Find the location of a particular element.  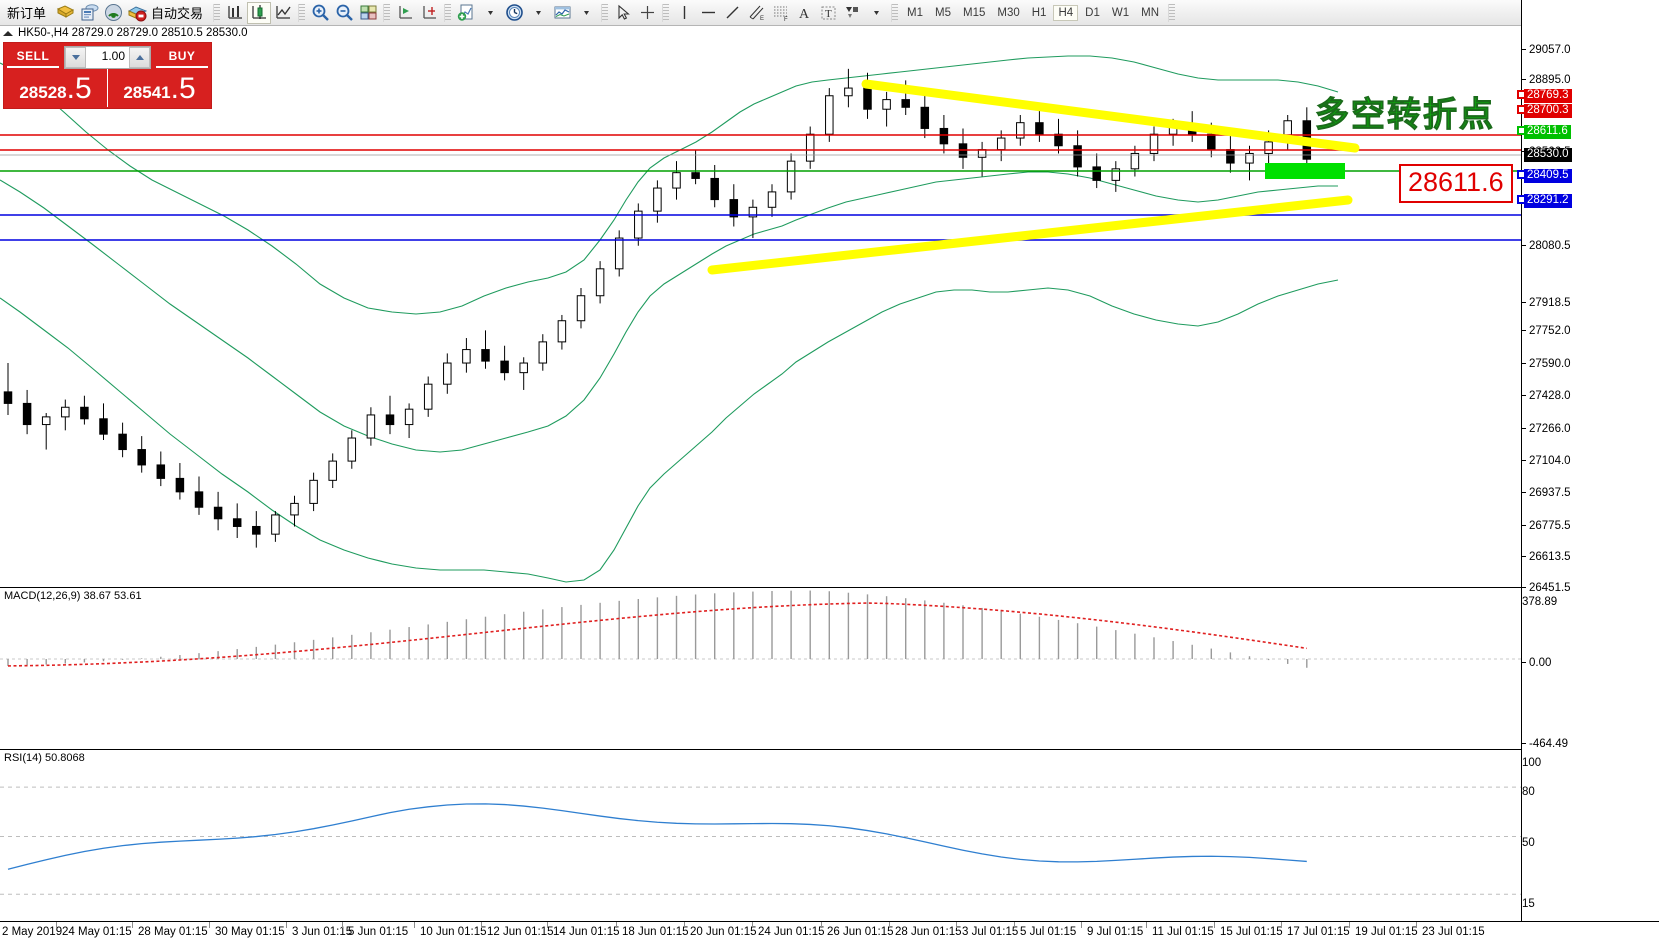

price-tick-label: 27266.0 is located at coordinates (1550, 429).